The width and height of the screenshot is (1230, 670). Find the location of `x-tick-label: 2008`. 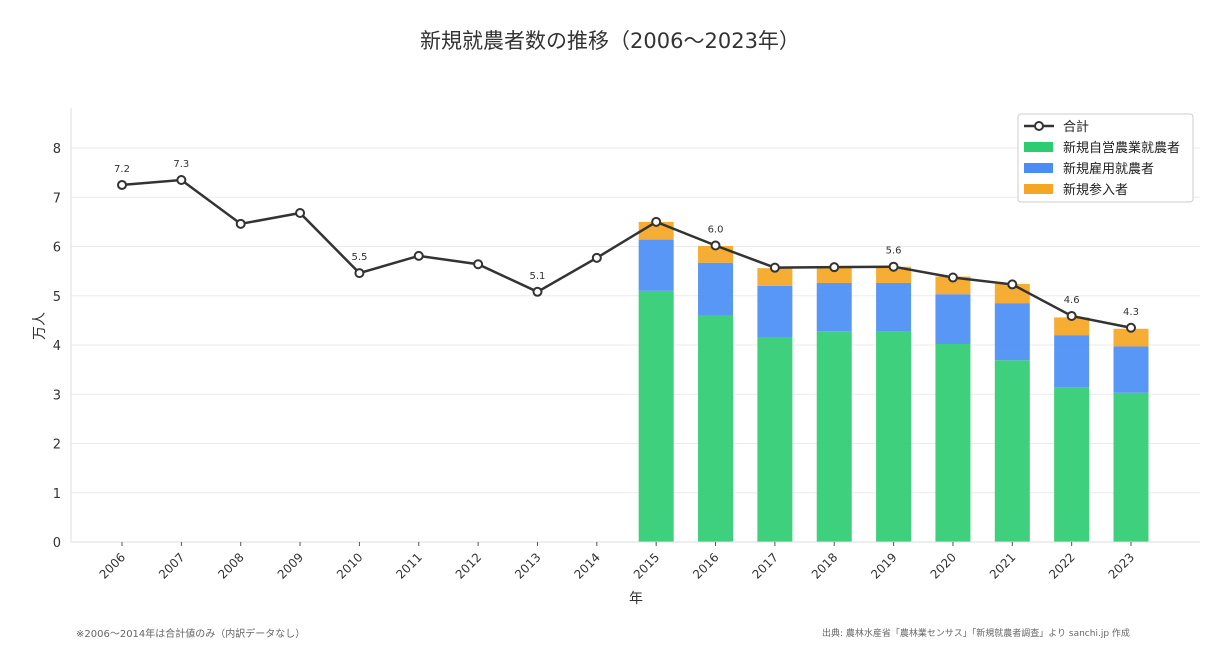

x-tick-label: 2008 is located at coordinates (230, 565).